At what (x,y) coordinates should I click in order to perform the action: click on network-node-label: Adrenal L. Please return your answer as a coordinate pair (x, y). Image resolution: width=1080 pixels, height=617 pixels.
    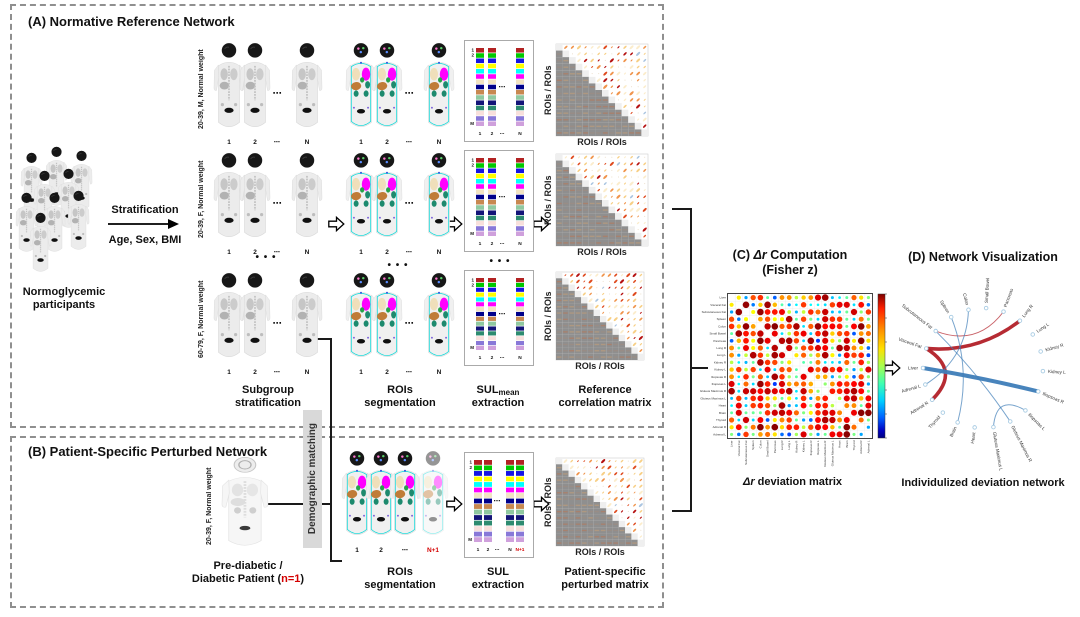
    Looking at the image, I should click on (911, 388).